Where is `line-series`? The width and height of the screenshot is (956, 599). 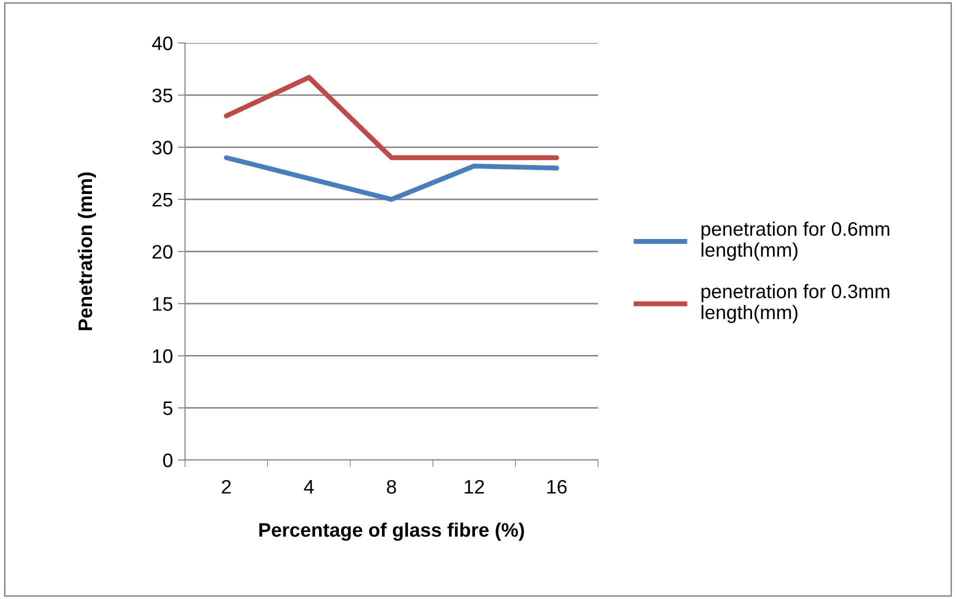
line-series is located at coordinates (392, 178).